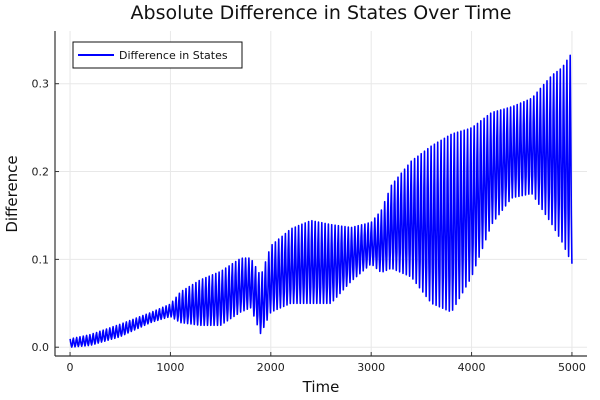  Describe the element at coordinates (41, 84) in the screenshot. I see `y-tick-label: 0.3` at that location.